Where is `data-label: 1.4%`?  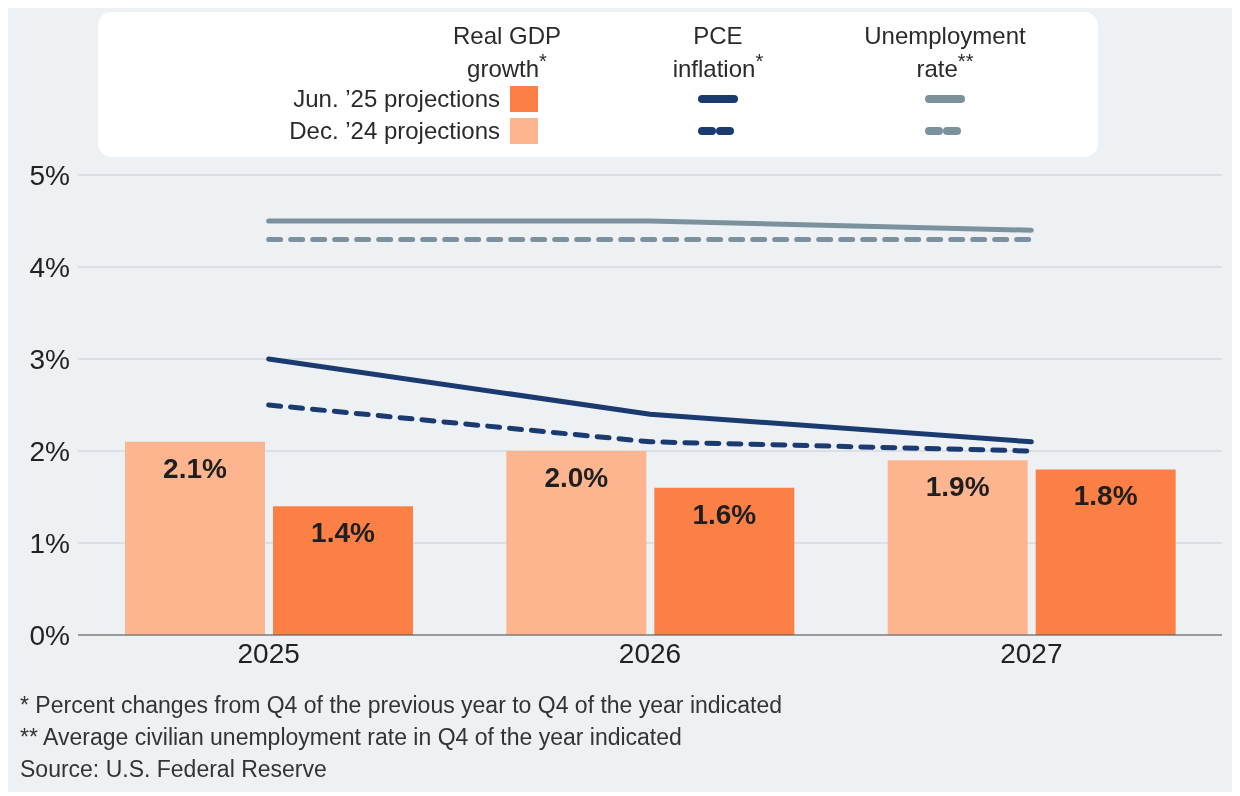 data-label: 1.4% is located at coordinates (343, 533).